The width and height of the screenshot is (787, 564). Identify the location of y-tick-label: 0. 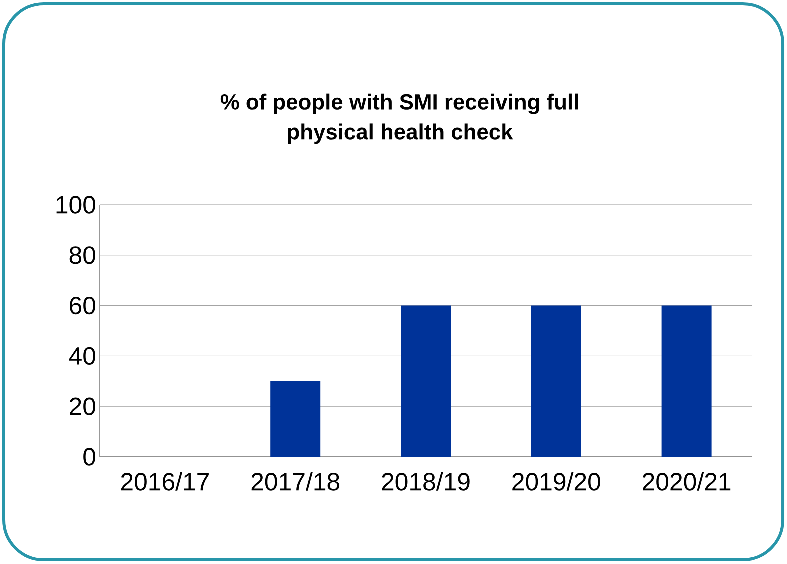
(90, 457).